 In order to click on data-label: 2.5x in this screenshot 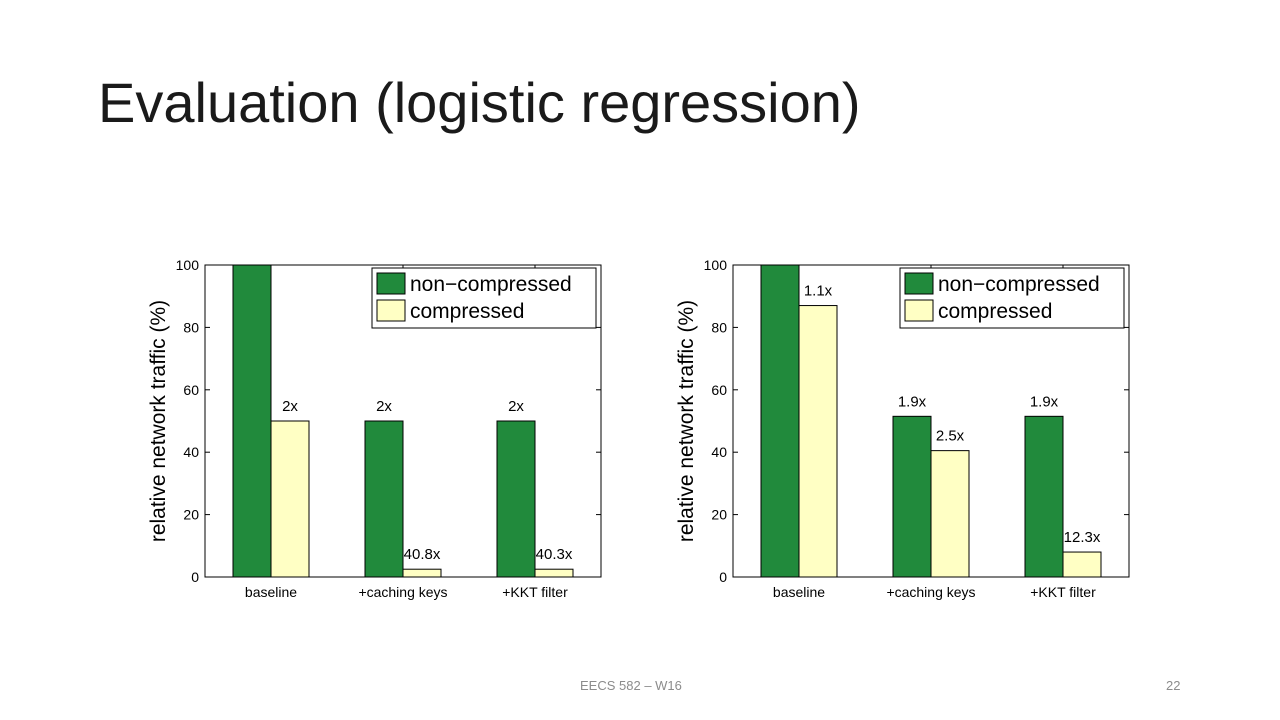, I will do `click(950, 436)`.